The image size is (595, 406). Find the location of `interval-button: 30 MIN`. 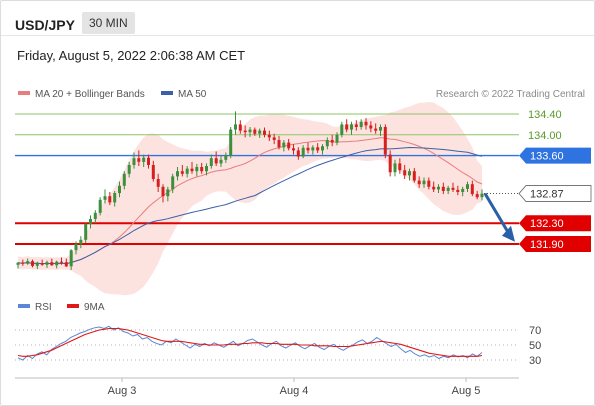

interval-button: 30 MIN is located at coordinates (108, 23).